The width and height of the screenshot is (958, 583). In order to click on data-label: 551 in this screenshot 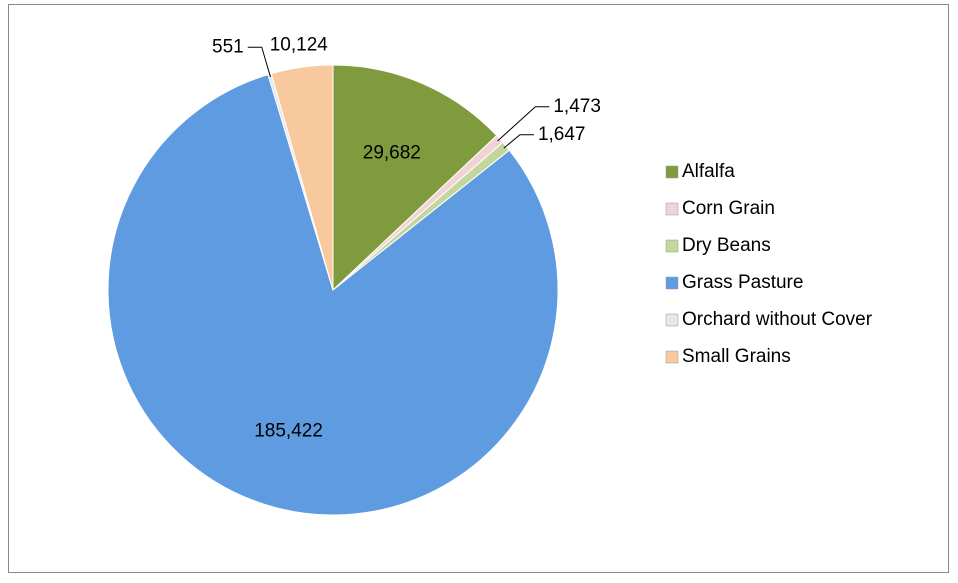, I will do `click(228, 46)`.